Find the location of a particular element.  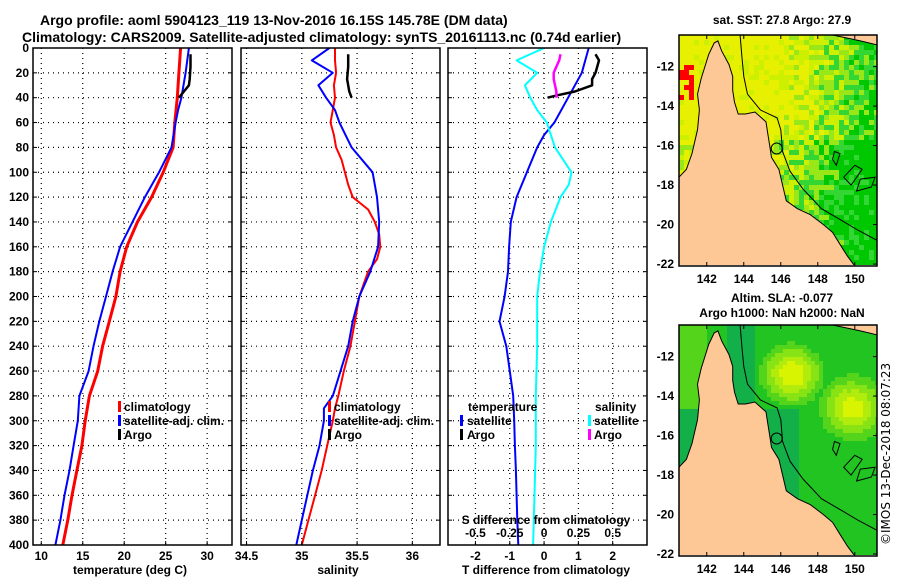

map-y-tick-label: -20 is located at coordinates (666, 225).